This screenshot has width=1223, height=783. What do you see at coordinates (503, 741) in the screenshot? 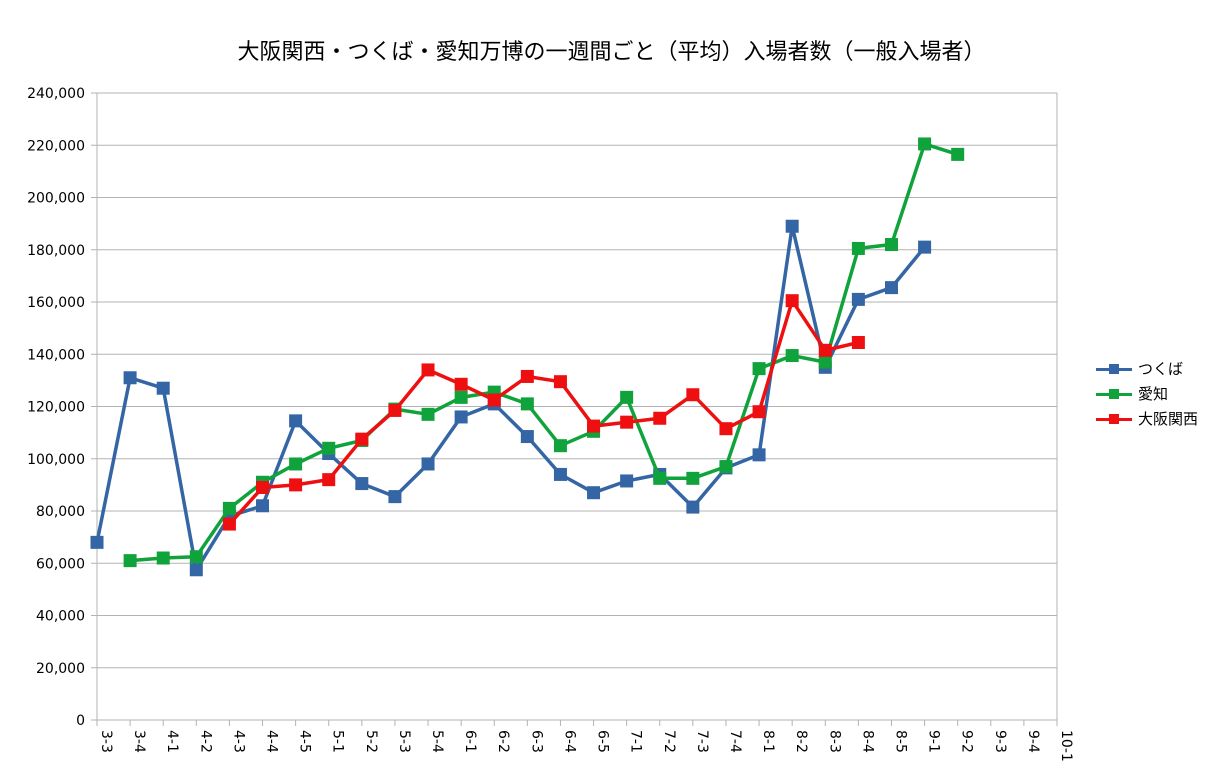
I see `x-tick-label: 6-2` at bounding box center [503, 741].